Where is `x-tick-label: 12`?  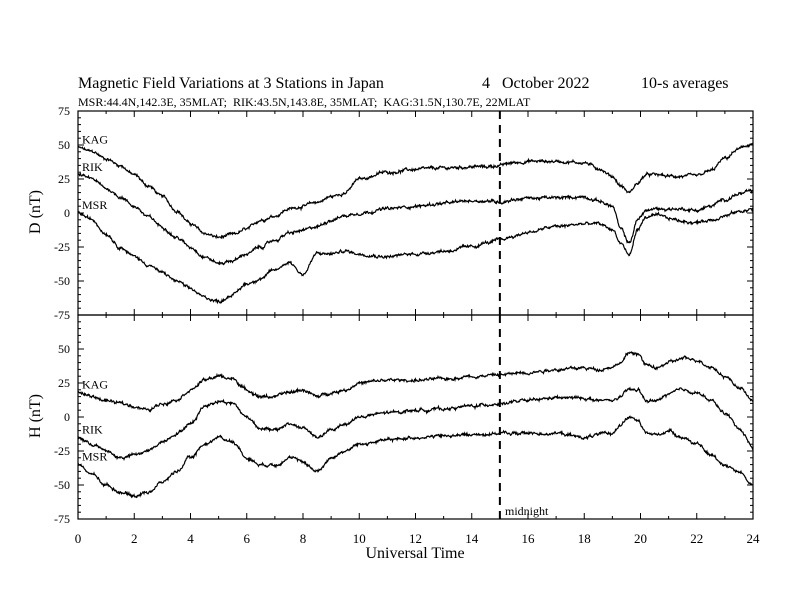
x-tick-label: 12 is located at coordinates (415, 538).